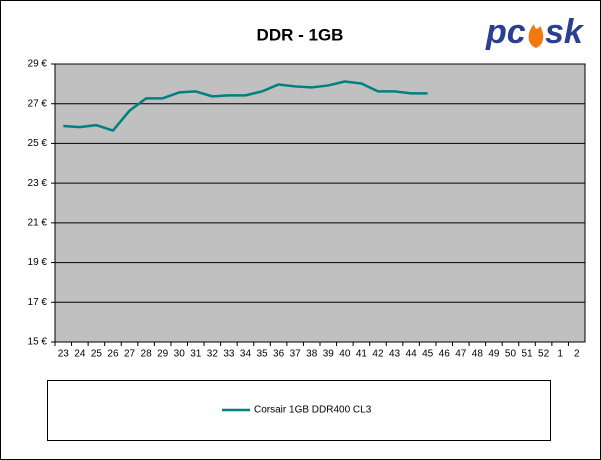 The image size is (601, 460). What do you see at coordinates (494, 354) in the screenshot?
I see `x-tick-label: 49` at bounding box center [494, 354].